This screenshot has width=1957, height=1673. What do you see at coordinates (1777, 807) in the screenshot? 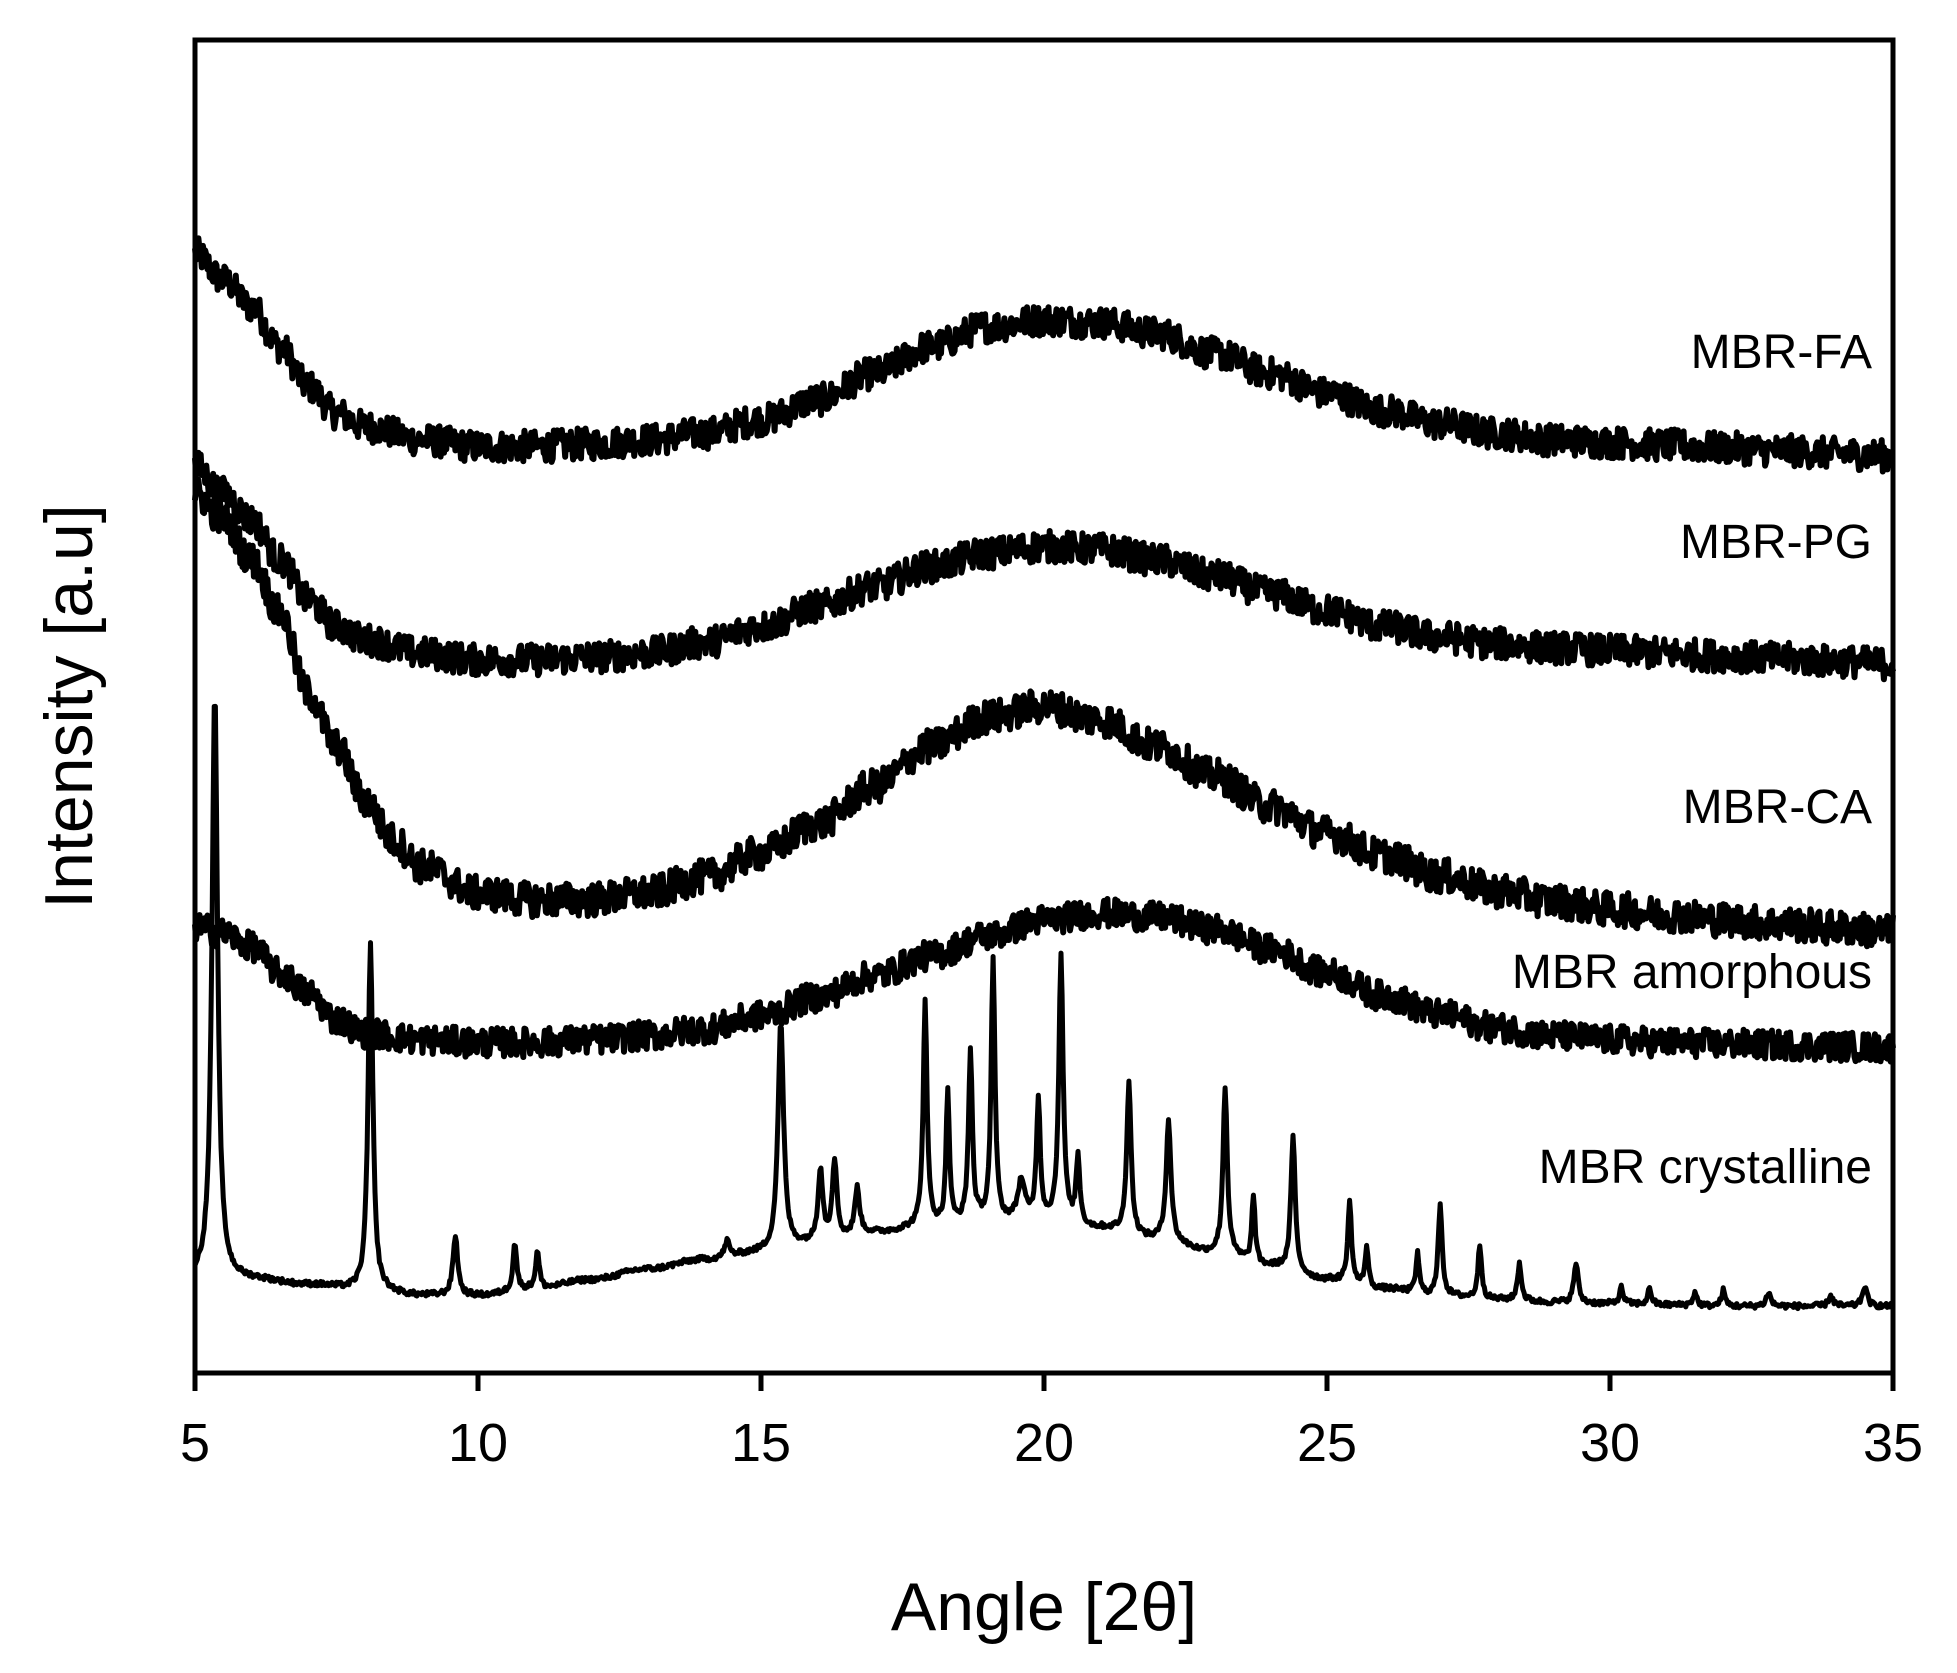
I see `series-label-mbr-ca: MBR-CA` at bounding box center [1777, 807].